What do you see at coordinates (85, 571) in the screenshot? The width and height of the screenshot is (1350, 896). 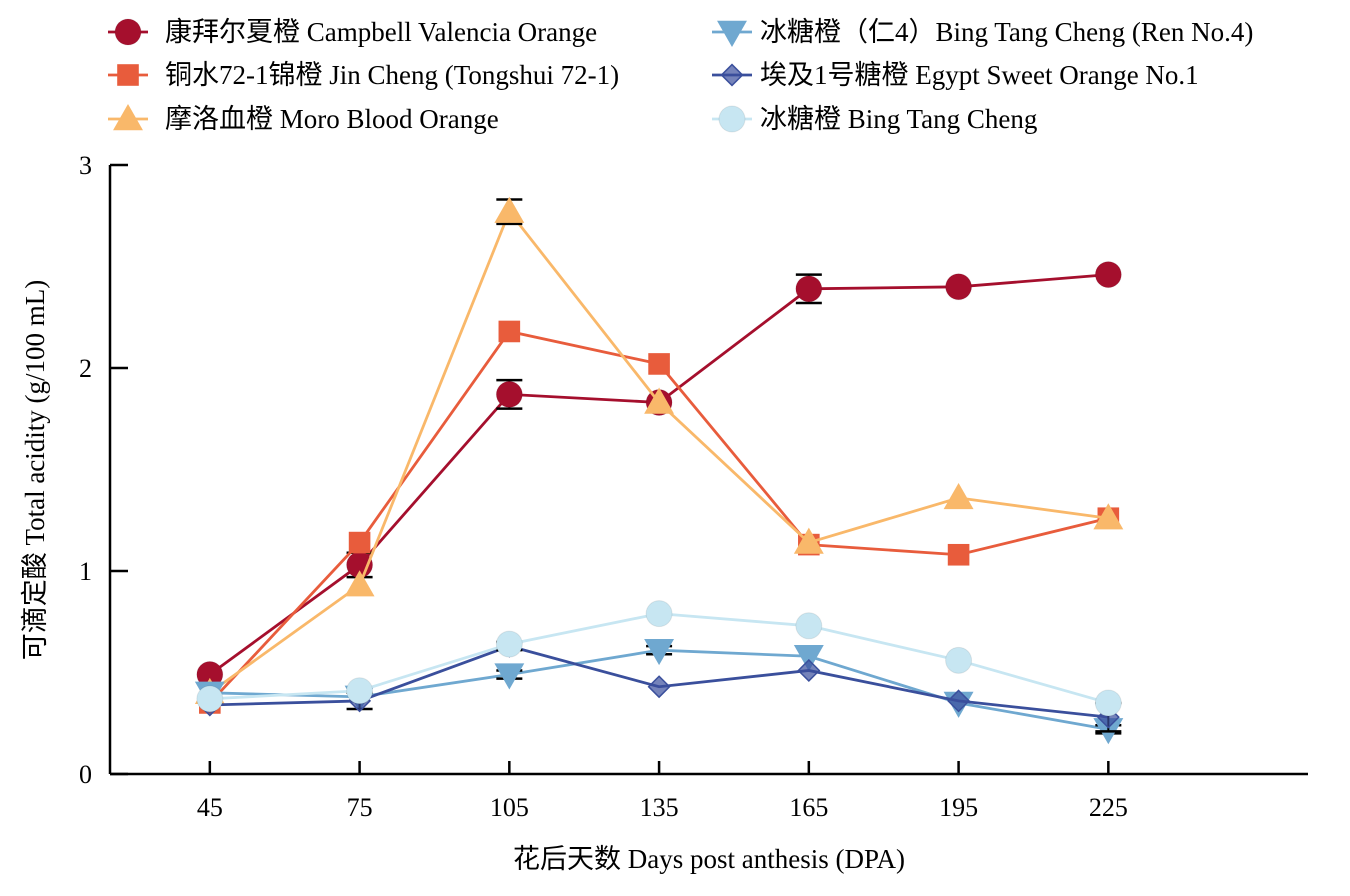 I see `y-tick-label: 1` at bounding box center [85, 571].